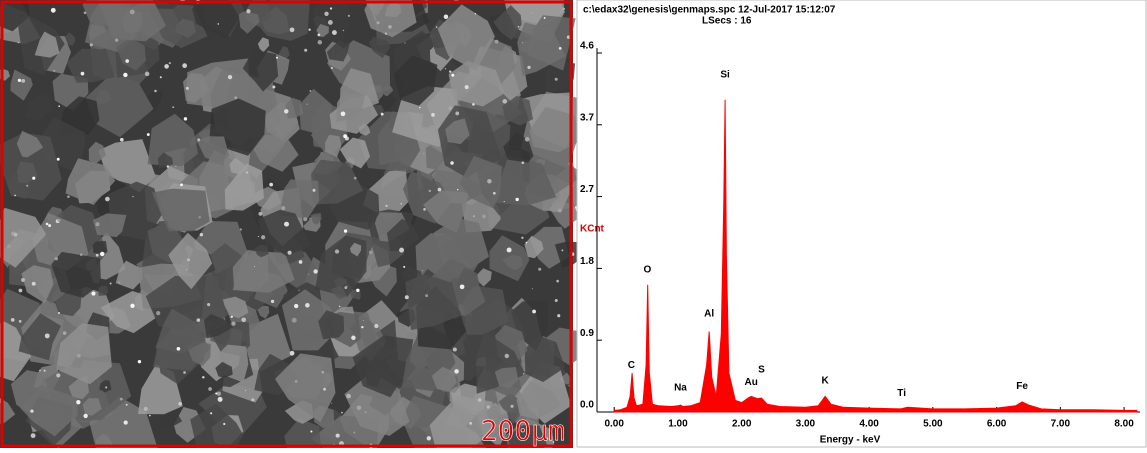 The width and height of the screenshot is (1147, 453). What do you see at coordinates (933, 424) in the screenshot?
I see `x-tick-label: 5.00` at bounding box center [933, 424].